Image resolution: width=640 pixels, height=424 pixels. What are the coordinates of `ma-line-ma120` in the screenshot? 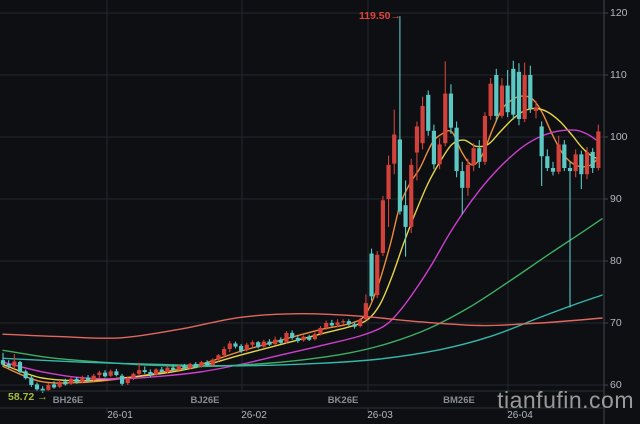 It's located at (302, 326).